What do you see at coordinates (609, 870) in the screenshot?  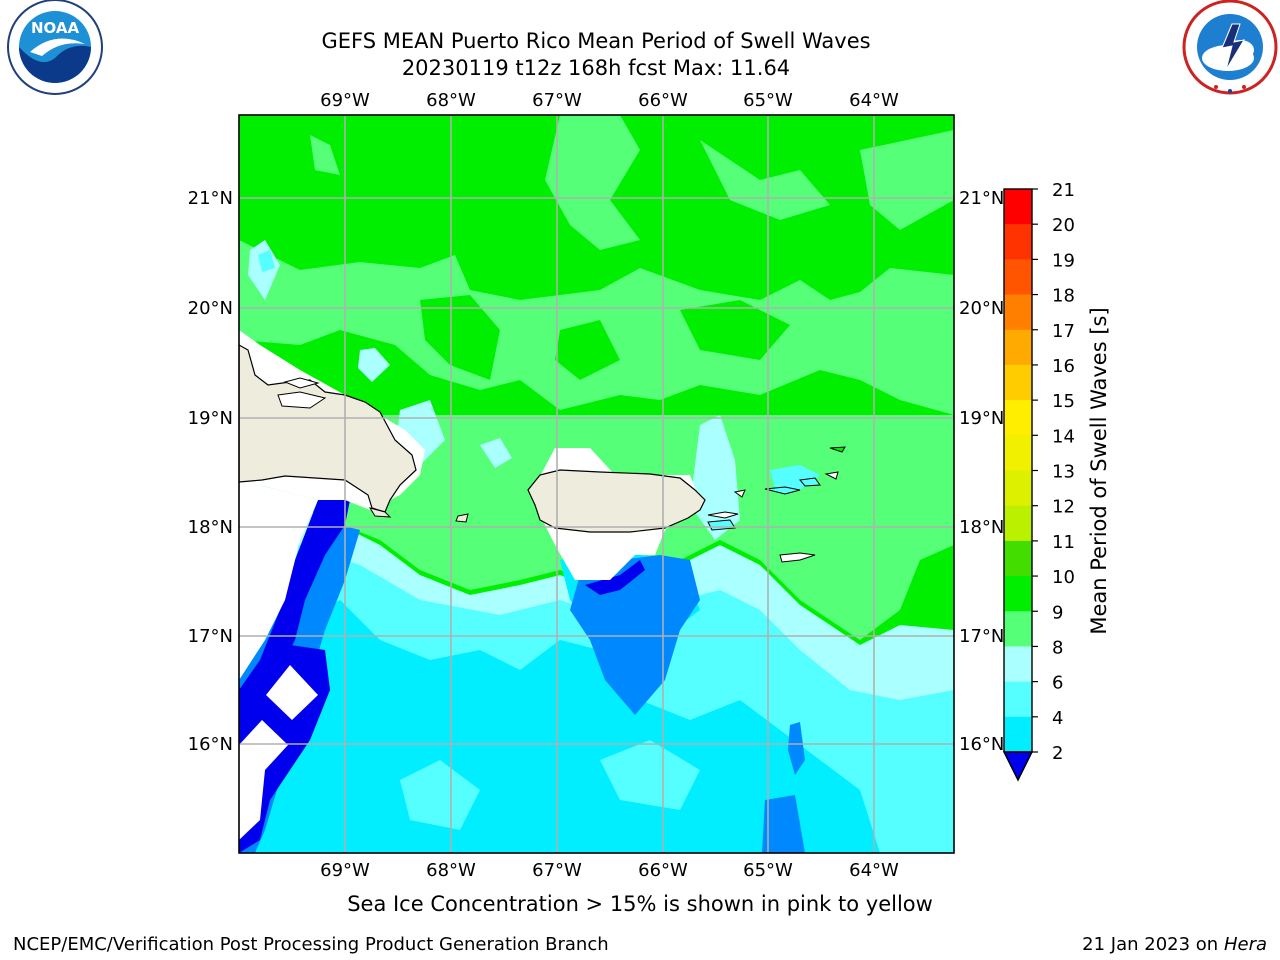 I see `lon-labels-bottom: 69°W 68°W 67°W 66°W 65°W 64°W` at bounding box center [609, 870].